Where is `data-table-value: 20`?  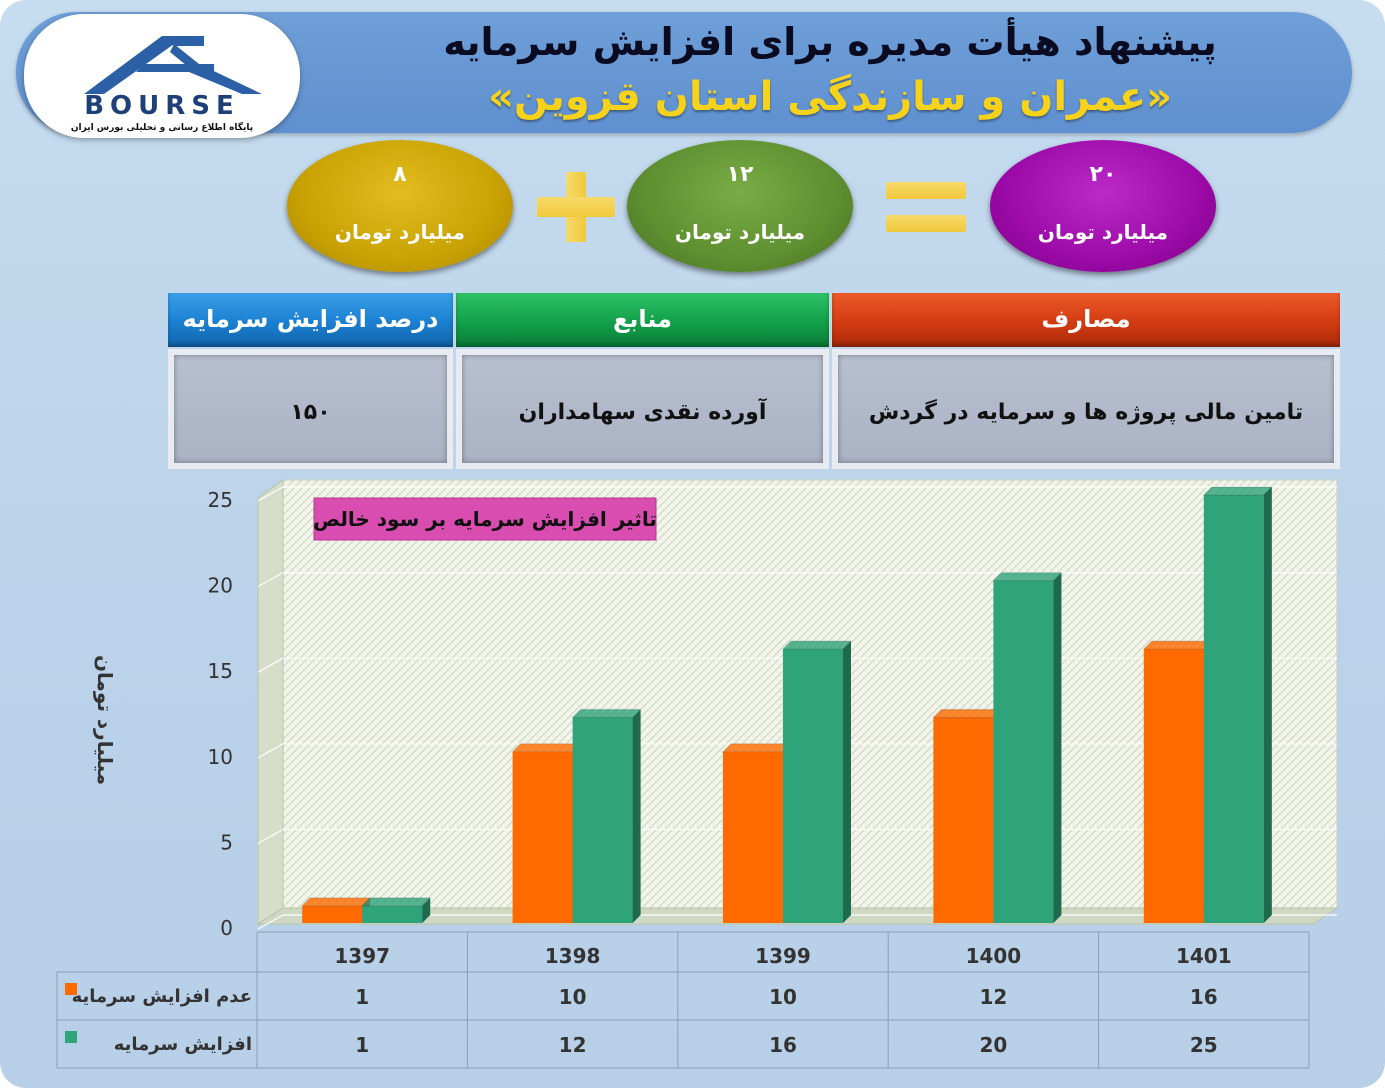
data-table-value: 20 is located at coordinates (993, 1045).